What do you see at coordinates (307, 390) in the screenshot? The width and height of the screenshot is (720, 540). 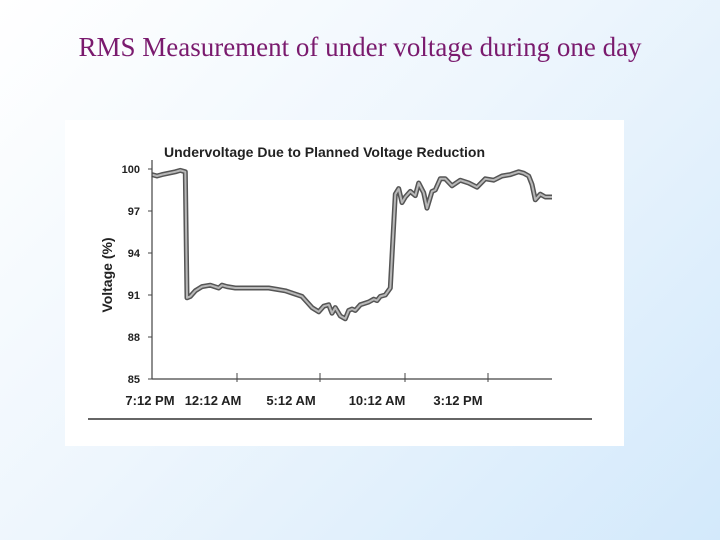 I see `x-axis-ticks: 7:12 PM 12:12 AM 5:12 AM 10:12 AM 3:12 PM` at bounding box center [307, 390].